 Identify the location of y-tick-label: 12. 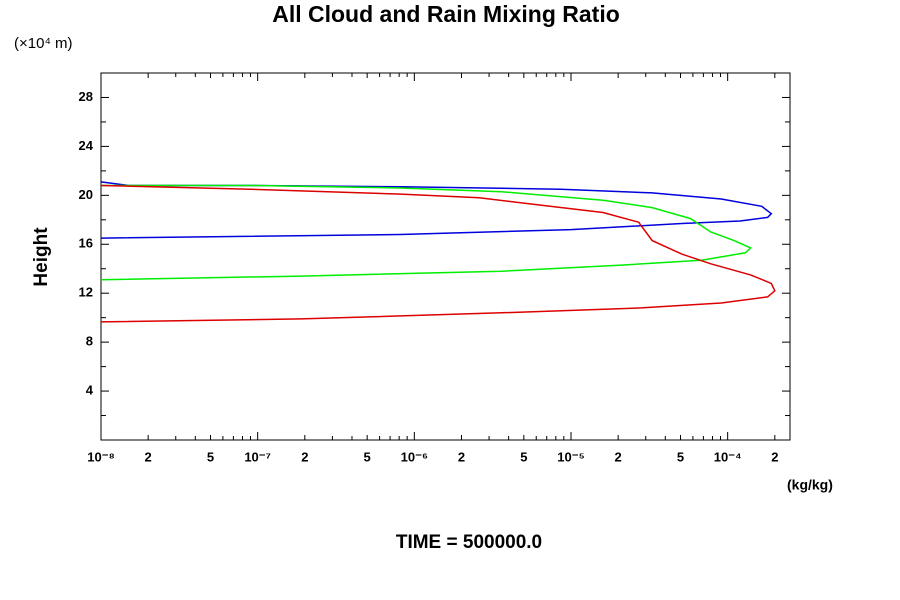
(86, 292).